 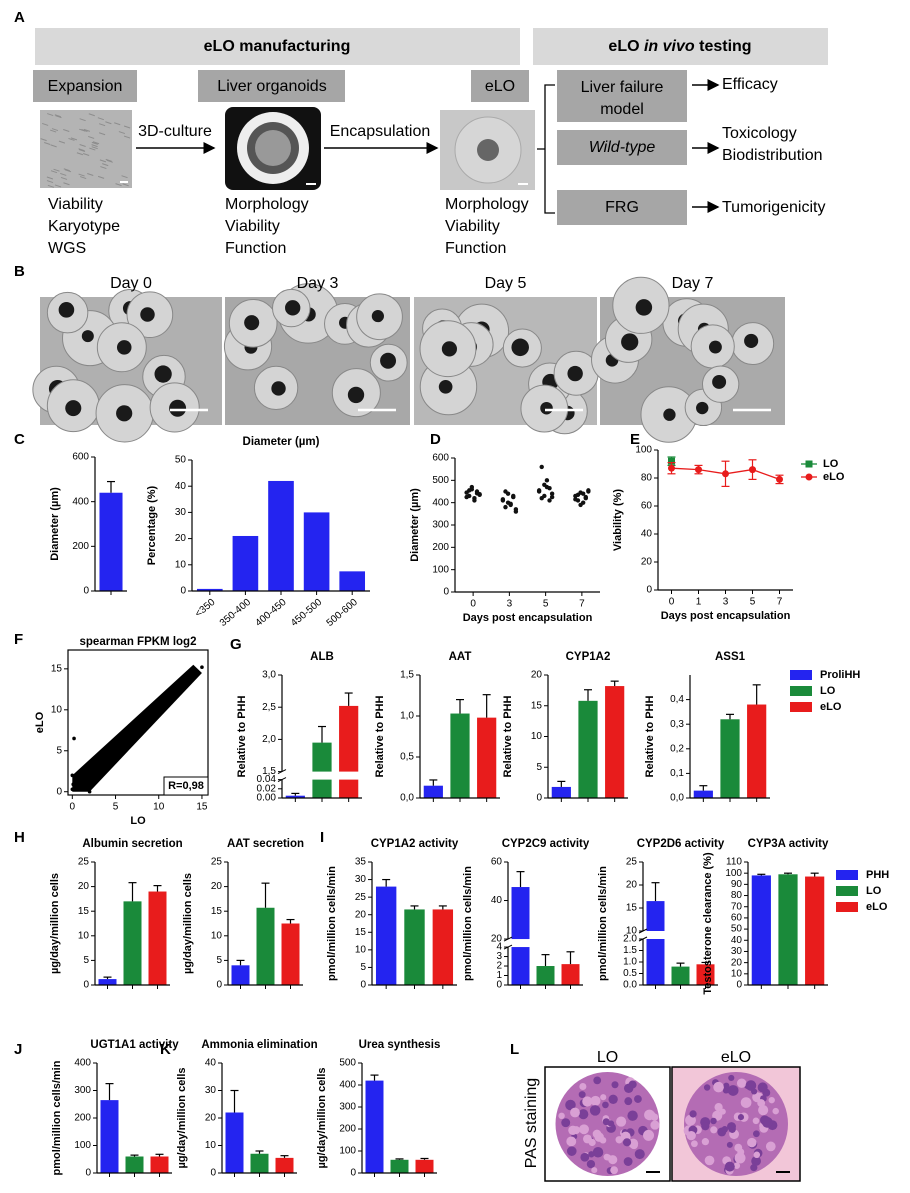 I want to click on y-tick-label: 100, so click(x=643, y=450).